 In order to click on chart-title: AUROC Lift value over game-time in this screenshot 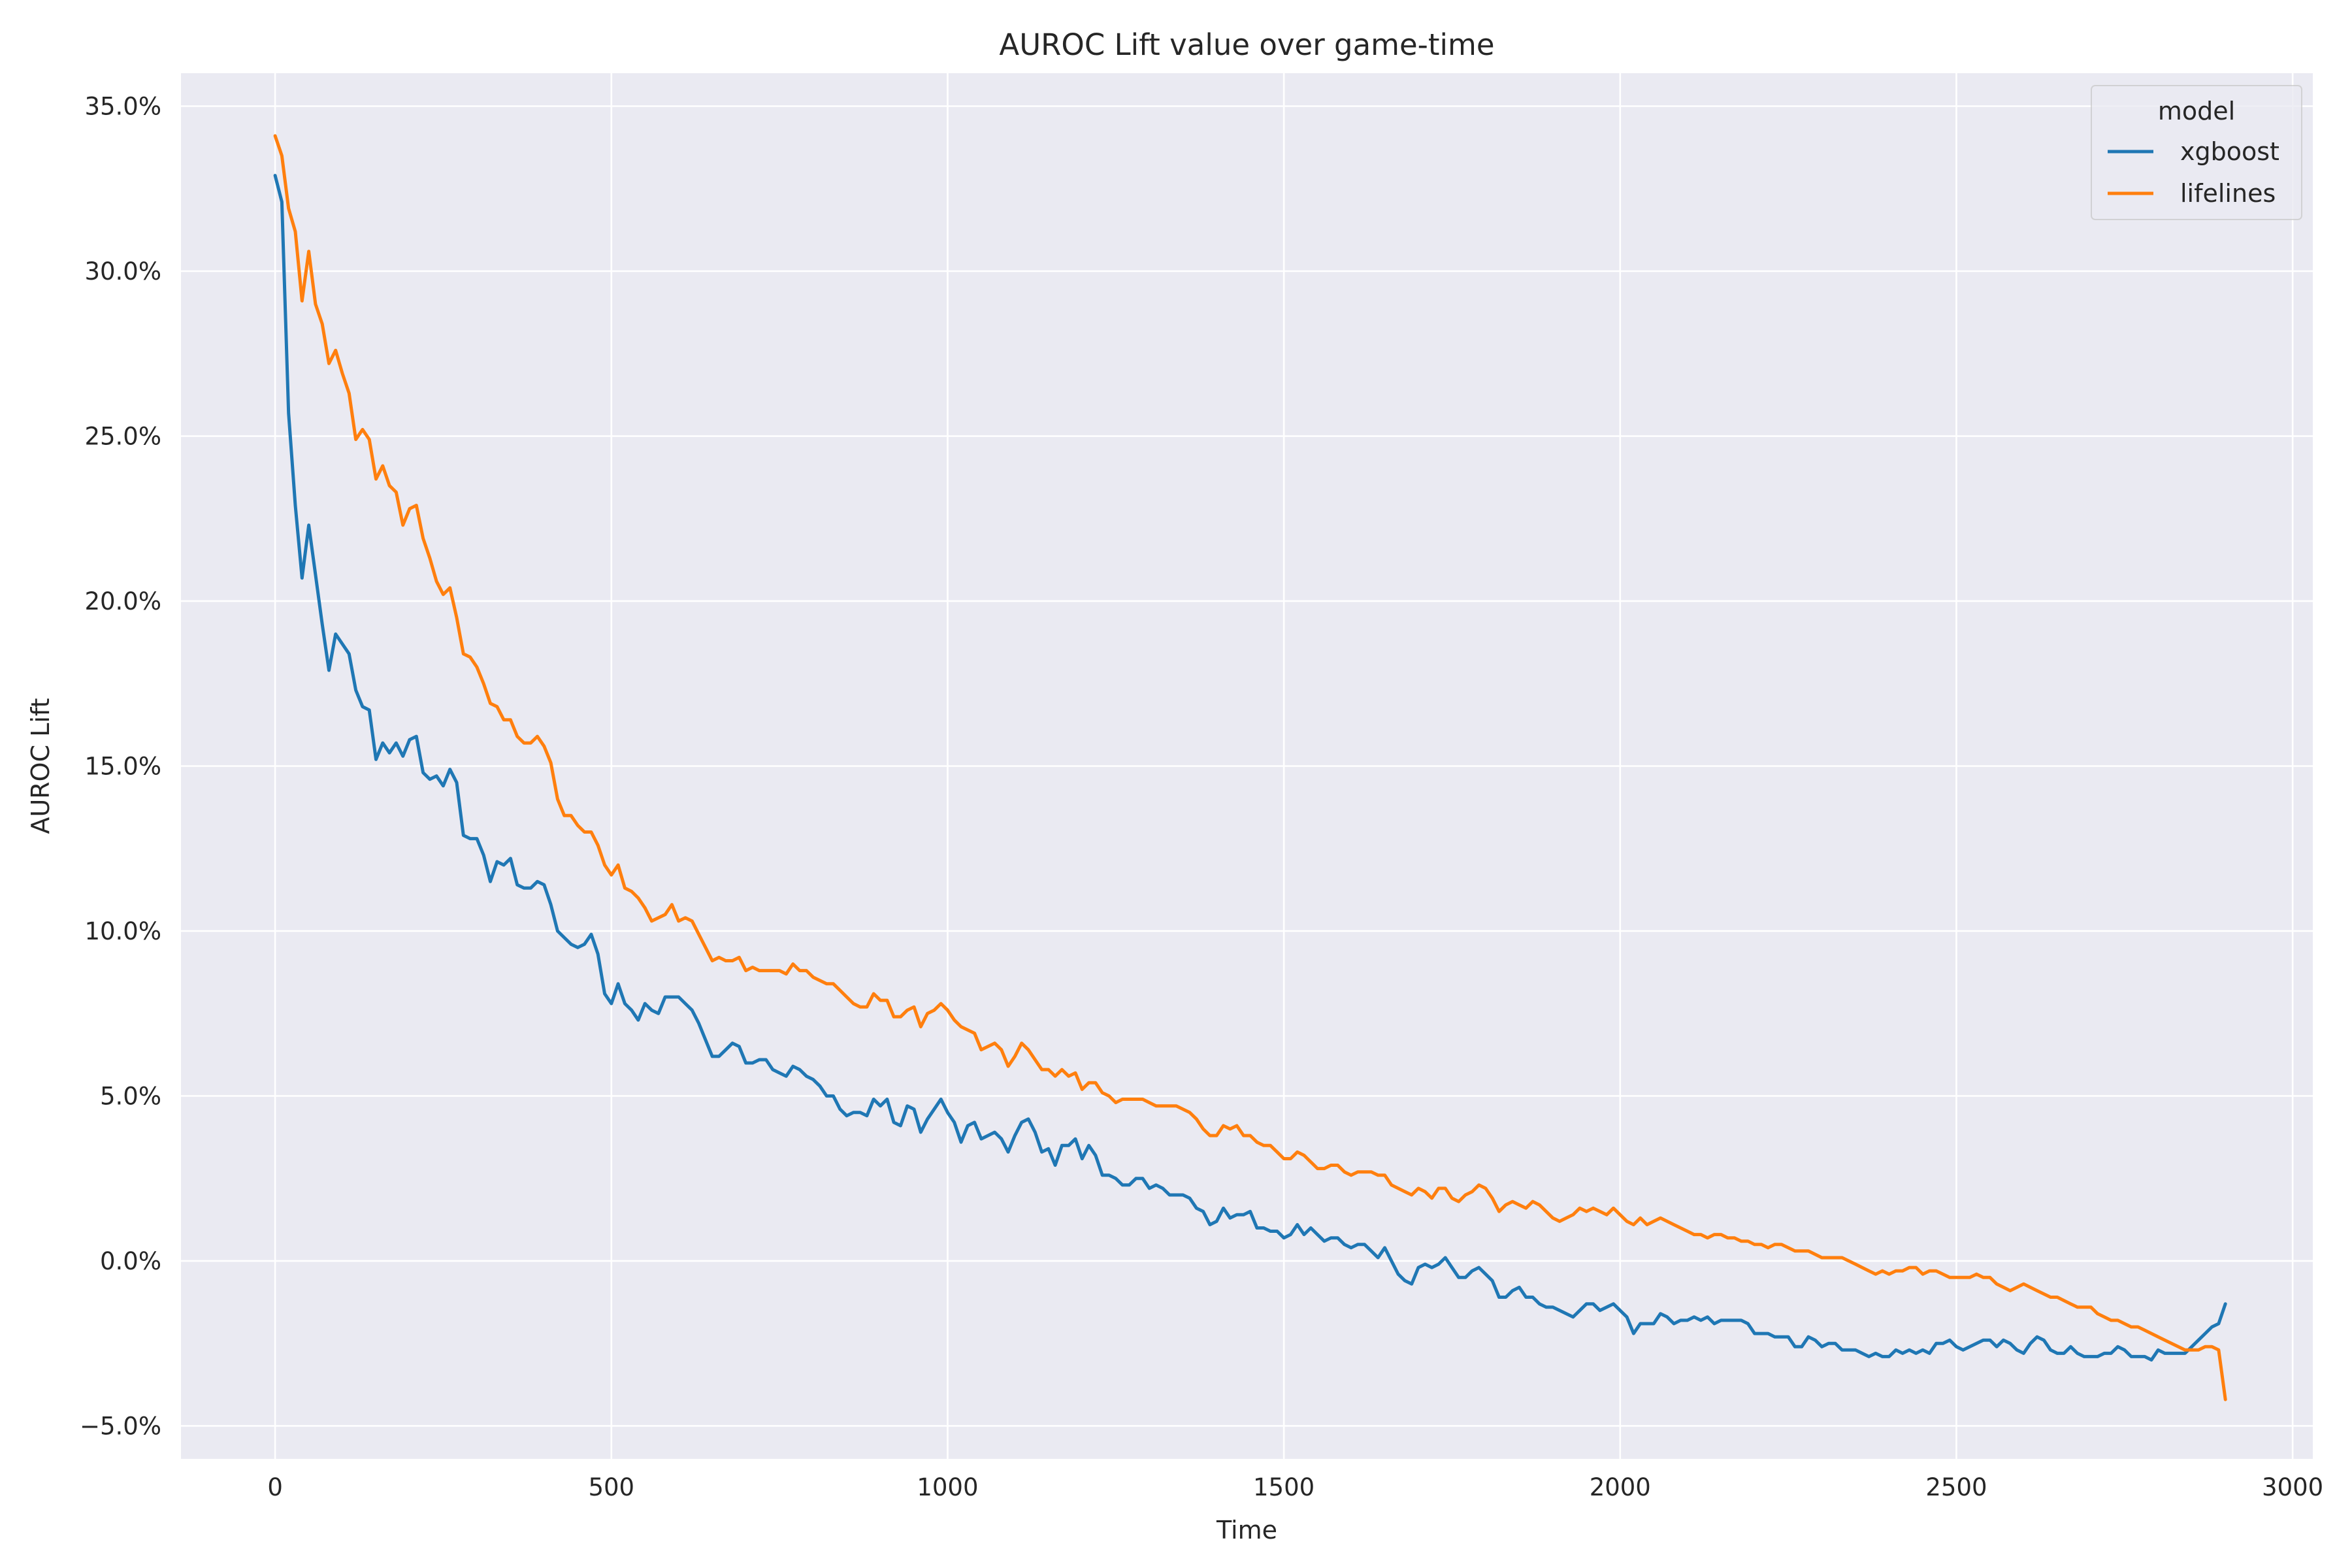, I will do `click(1246, 44)`.